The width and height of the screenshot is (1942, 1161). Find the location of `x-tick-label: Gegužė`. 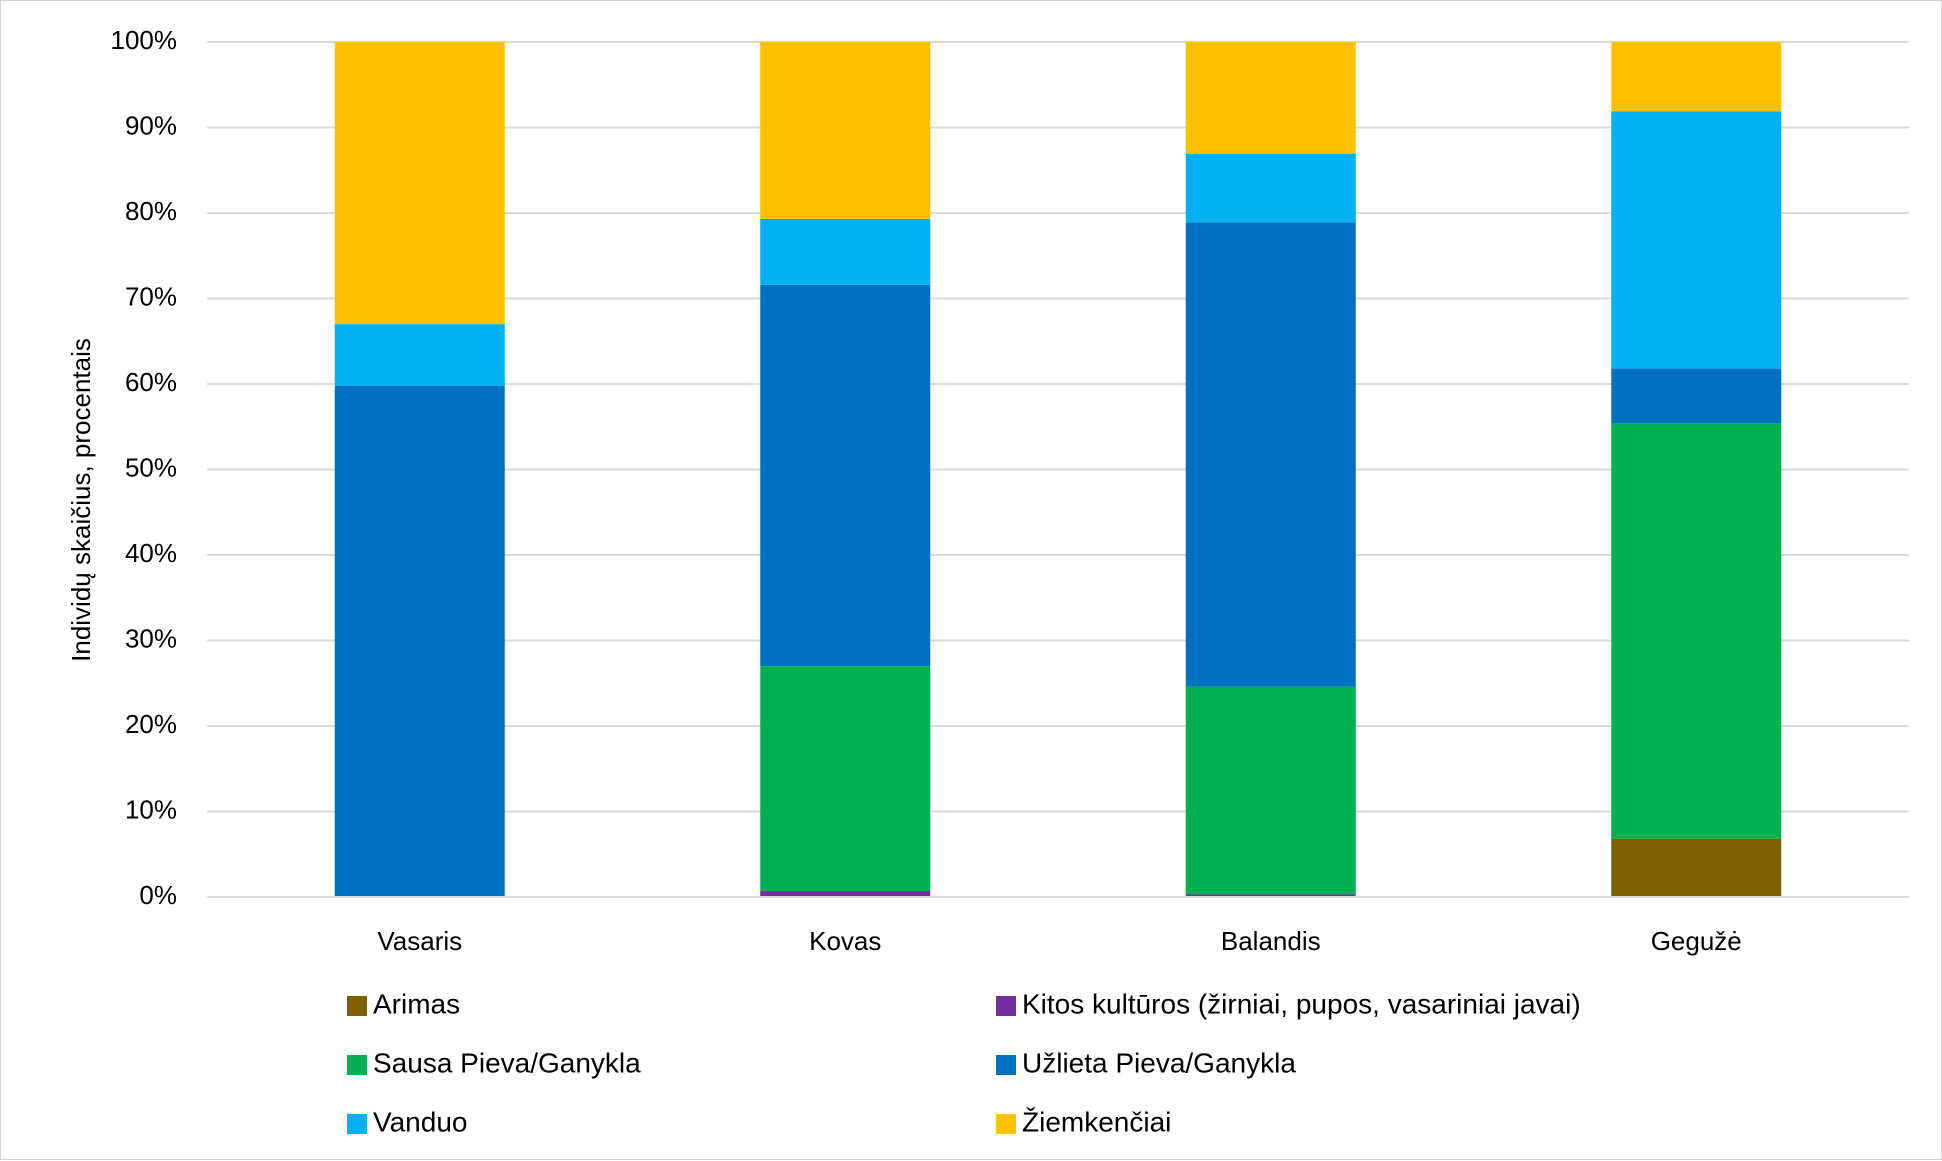

x-tick-label: Gegužė is located at coordinates (1696, 941).